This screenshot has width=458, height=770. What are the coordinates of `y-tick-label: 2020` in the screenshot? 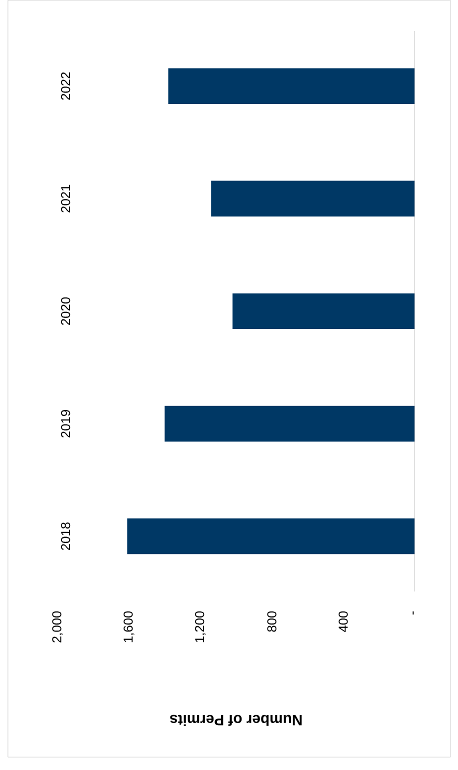 It's located at (65, 311).